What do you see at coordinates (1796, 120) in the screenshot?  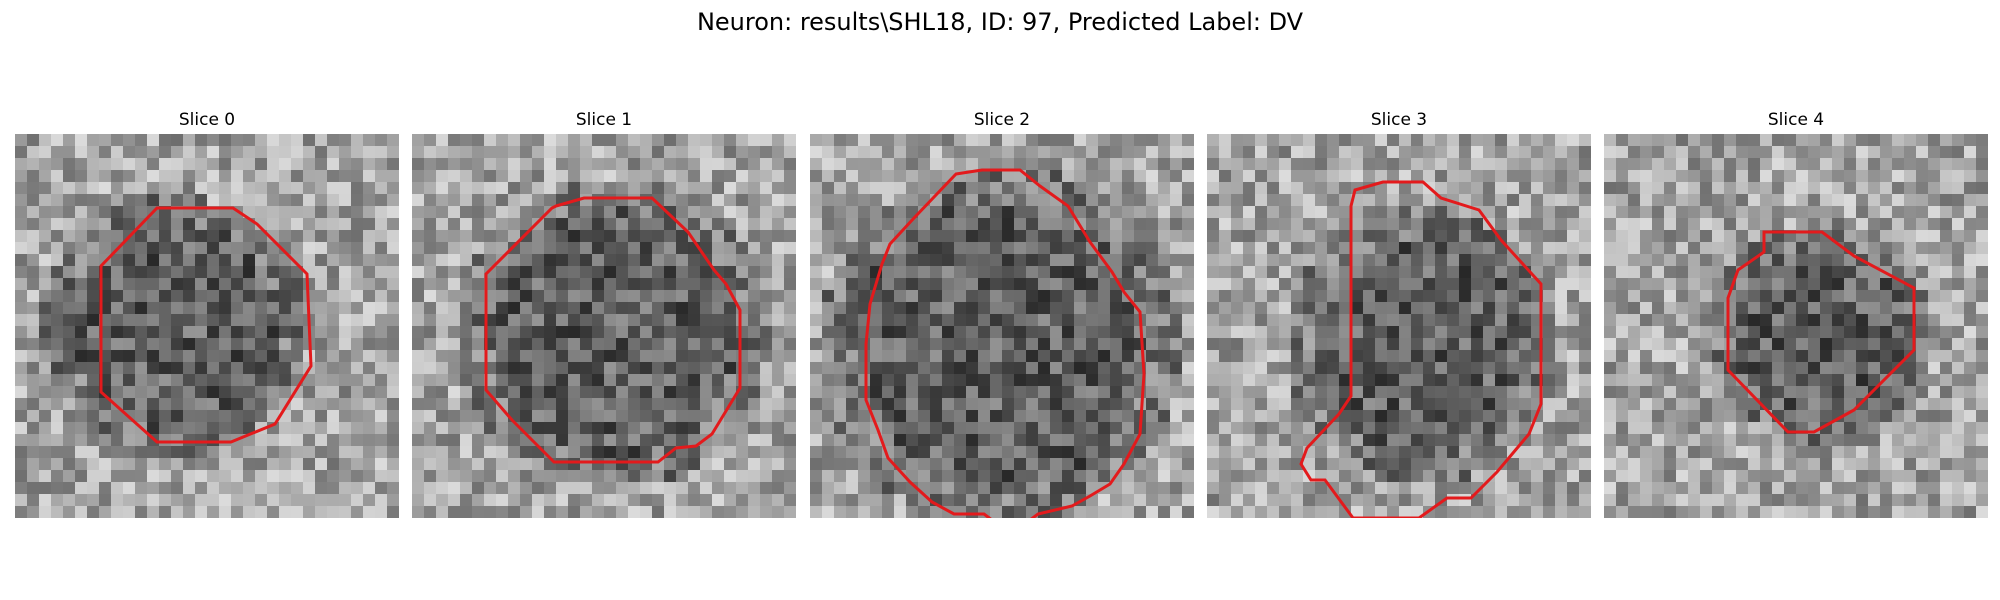 I see `slice-title-4: Slice 4` at bounding box center [1796, 120].